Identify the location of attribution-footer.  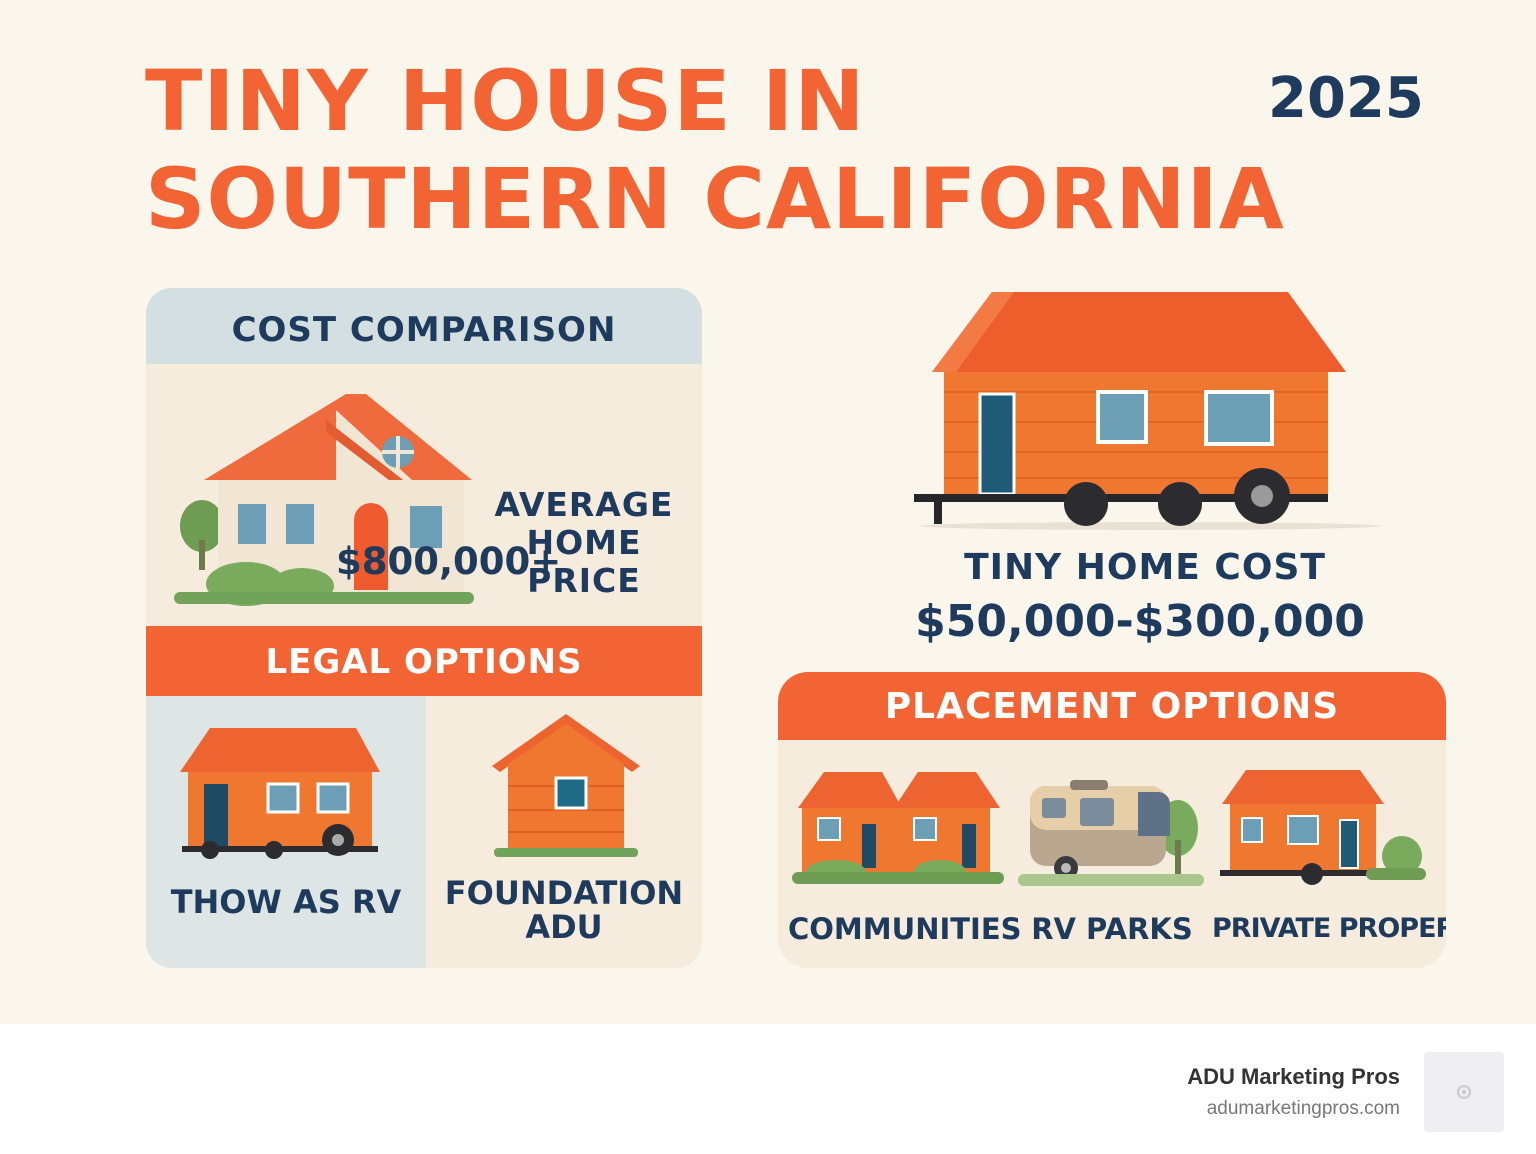
(768, 1089).